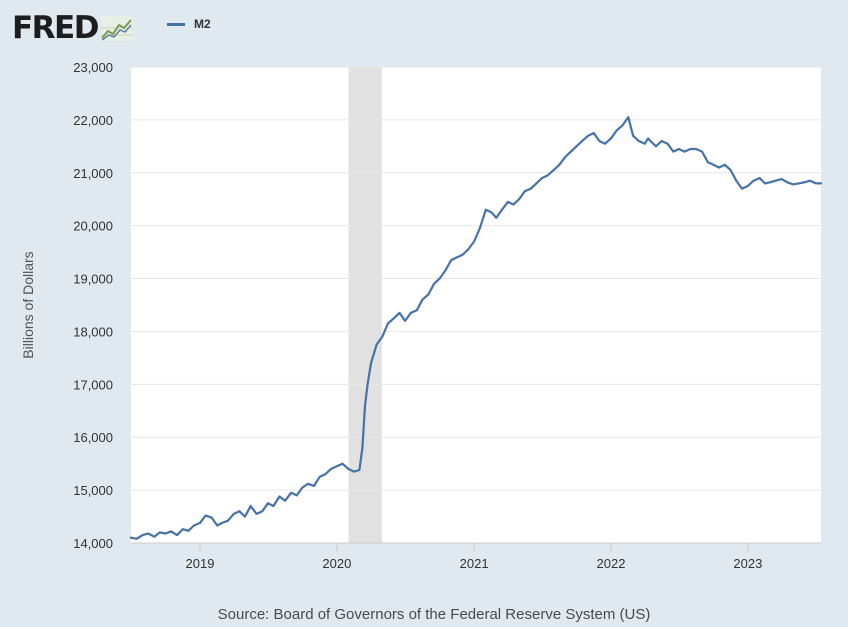 Image resolution: width=848 pixels, height=627 pixels. I want to click on y-tick-label: 19,000, so click(93, 279).